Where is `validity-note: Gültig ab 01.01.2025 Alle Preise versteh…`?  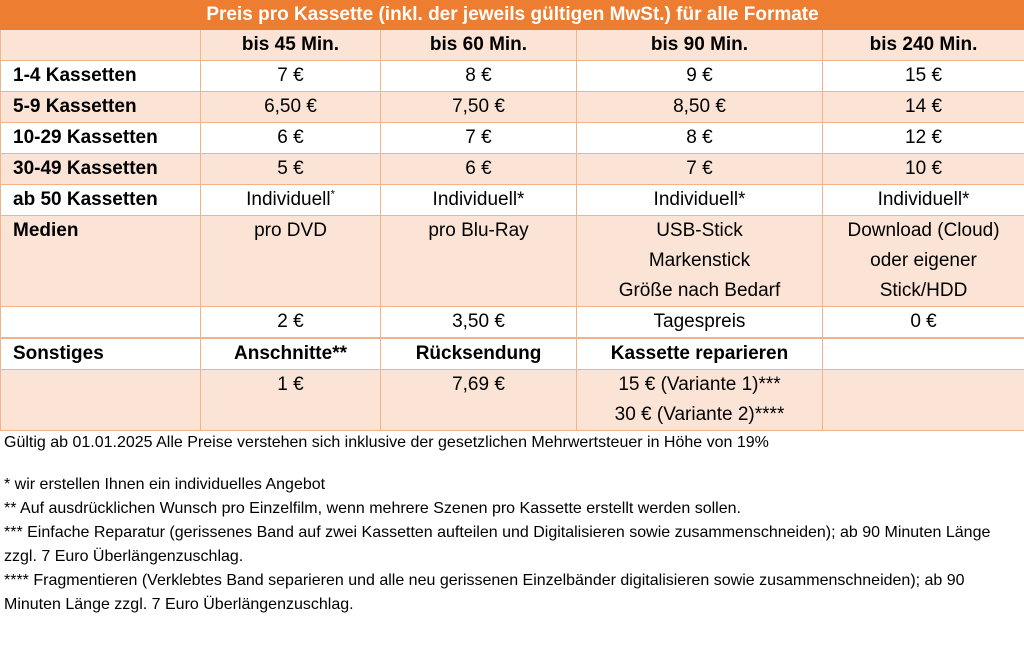
validity-note: Gültig ab 01.01.2025 Alle Preise versteh… is located at coordinates (386, 442).